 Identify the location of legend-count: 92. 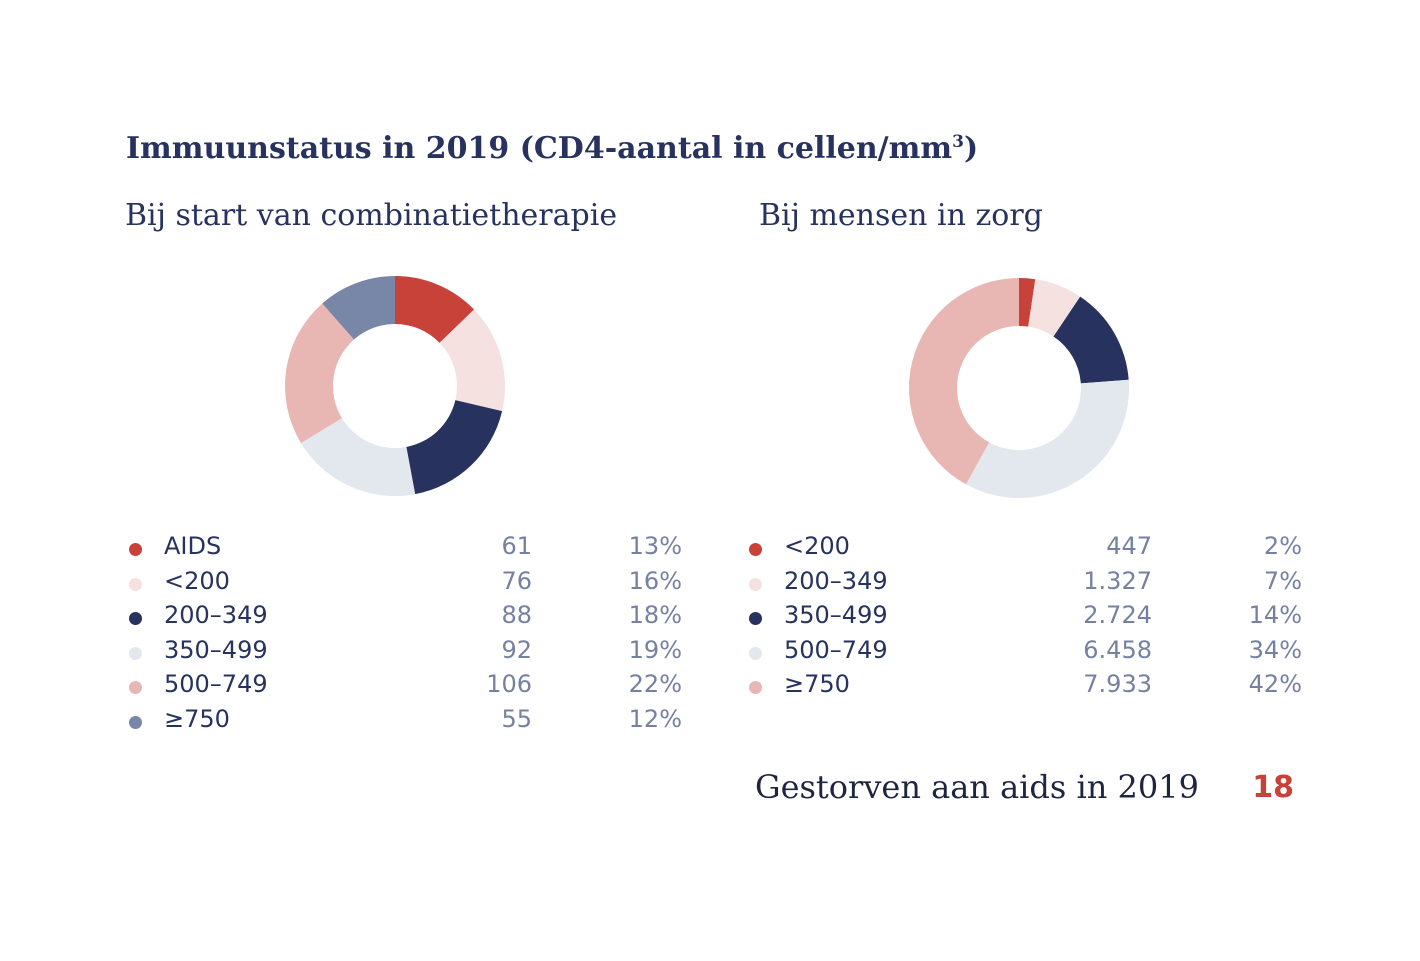
(516, 649).